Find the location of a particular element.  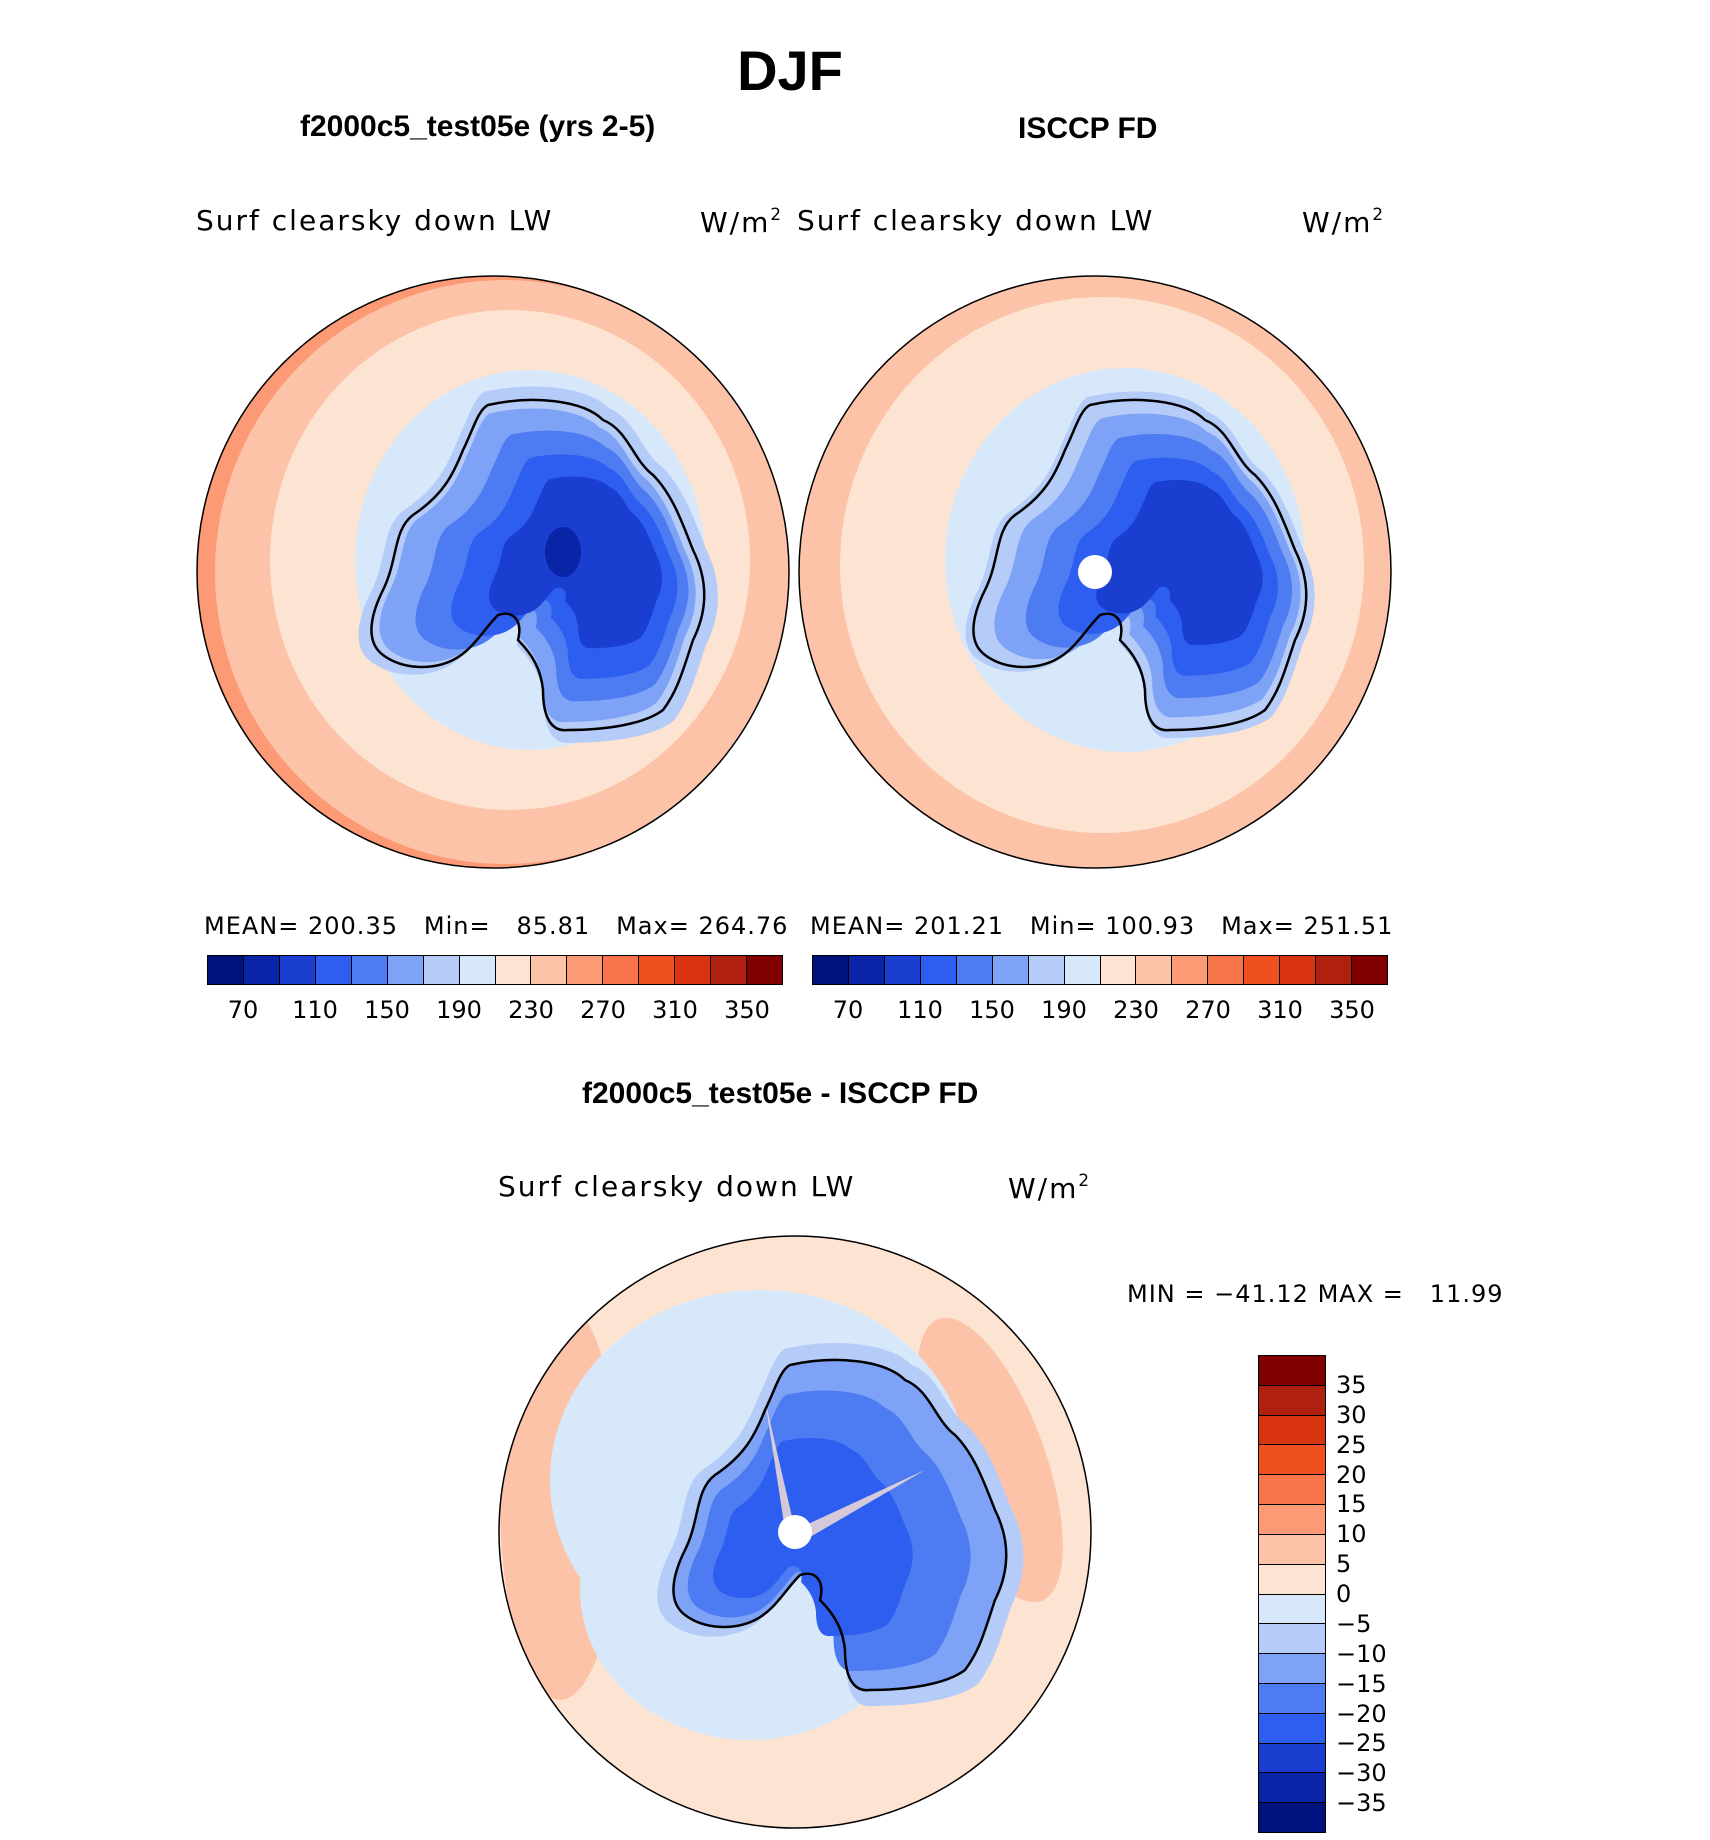

mean-label: MEAN= is located at coordinates (858, 926).